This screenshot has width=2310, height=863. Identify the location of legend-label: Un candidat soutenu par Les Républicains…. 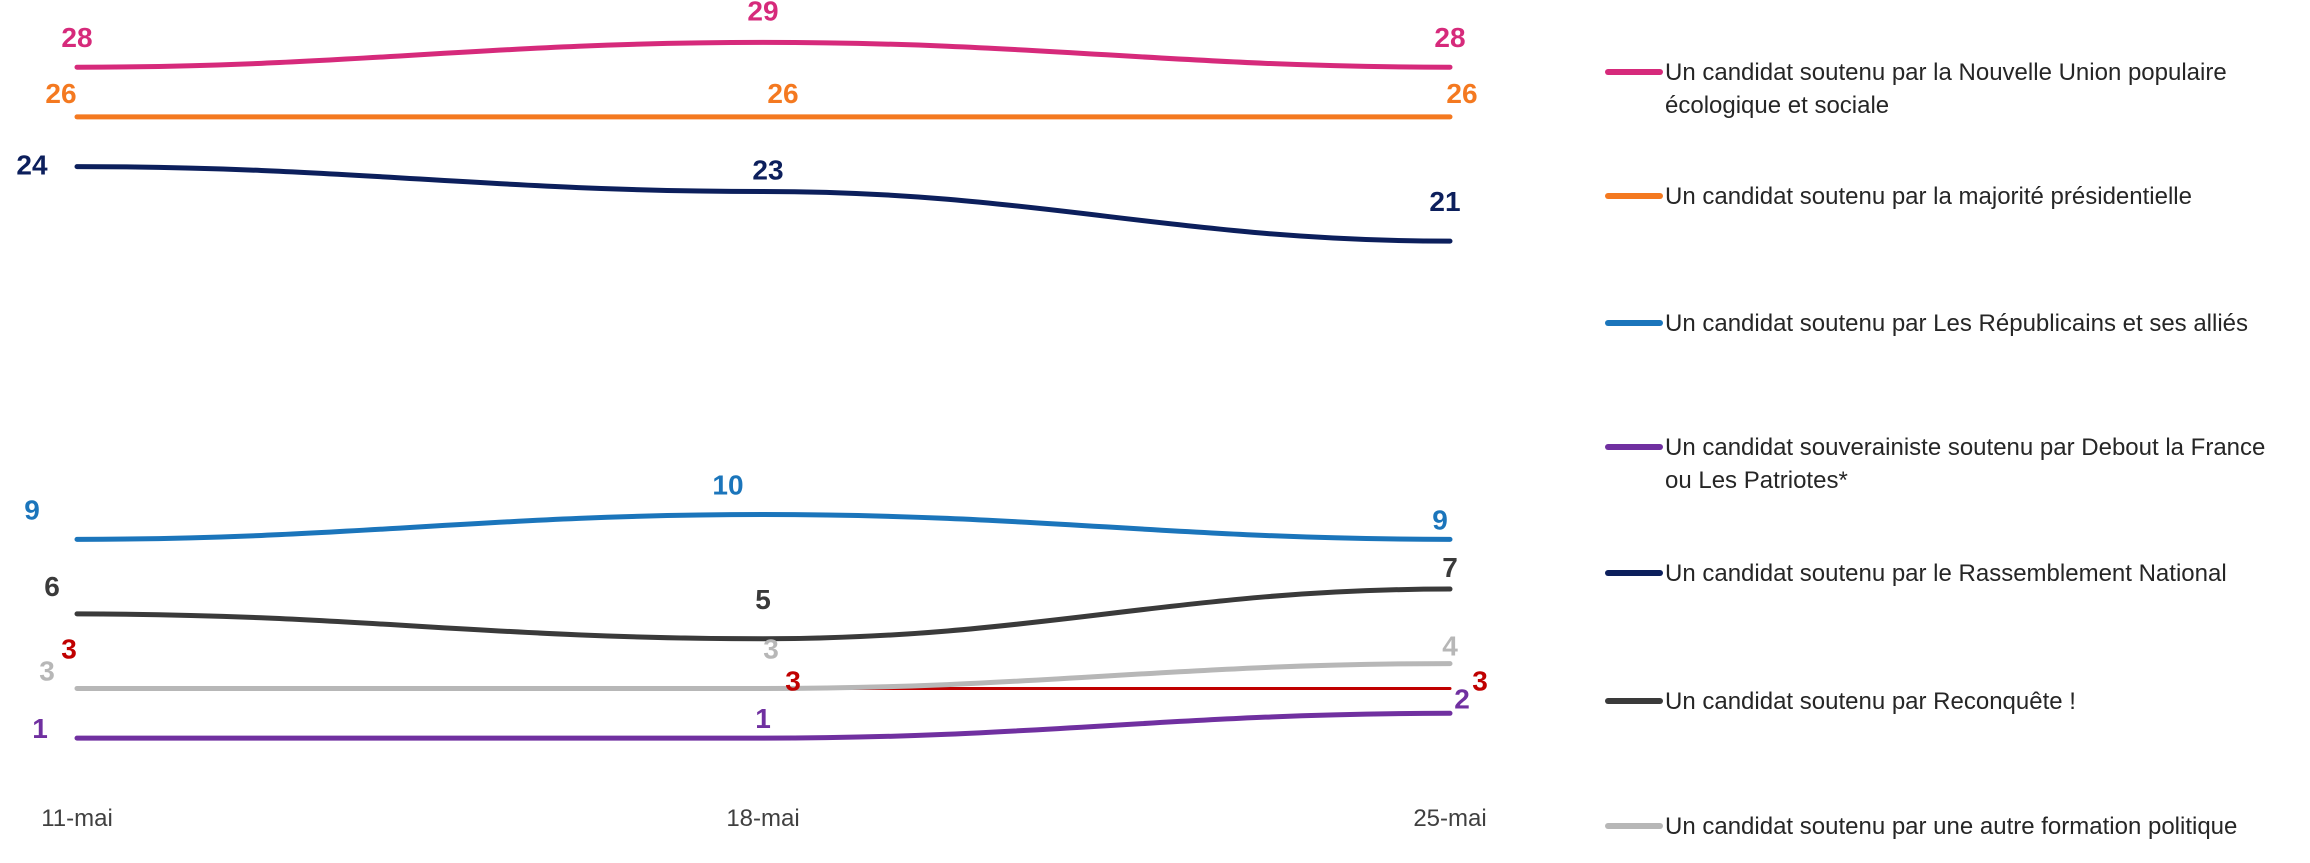
(1957, 323).